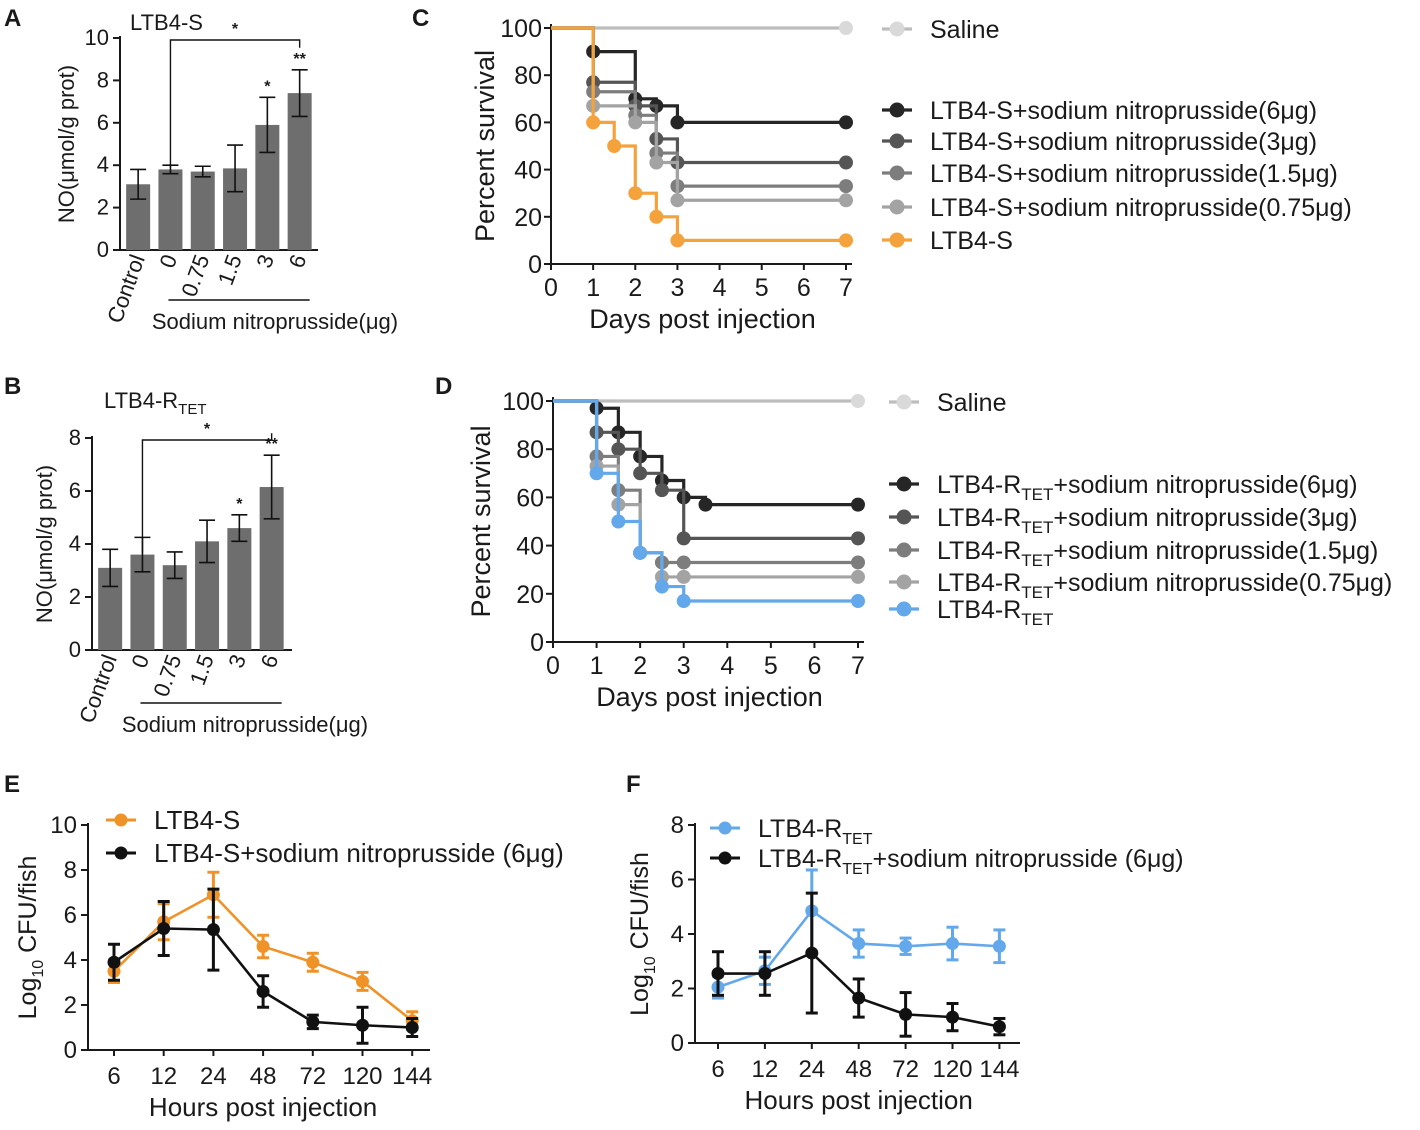 The image size is (1420, 1130). Describe the element at coordinates (197, 820) in the screenshot. I see `legend-entry-text: LTB4-S` at that location.